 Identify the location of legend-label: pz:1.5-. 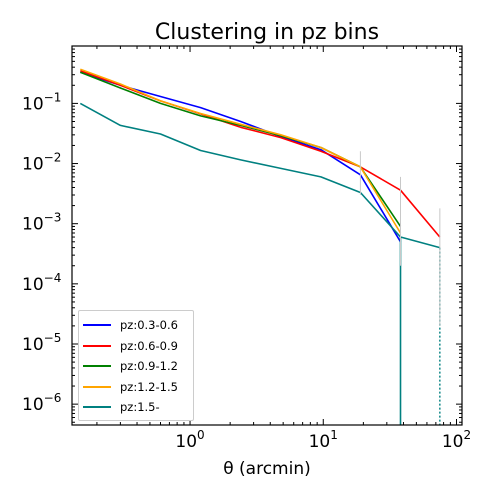
(140, 407).